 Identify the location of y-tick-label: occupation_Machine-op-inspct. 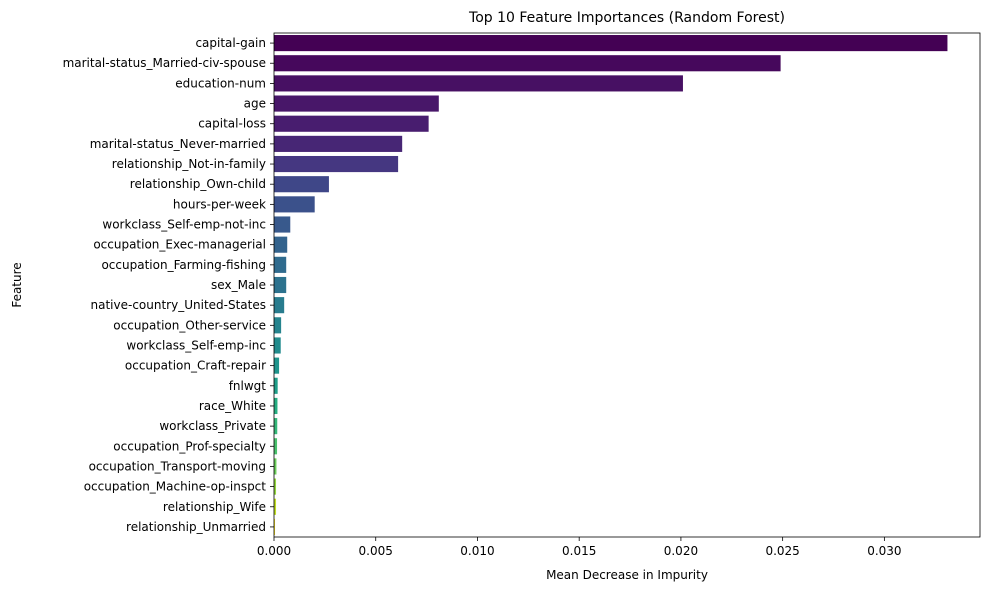
(175, 487).